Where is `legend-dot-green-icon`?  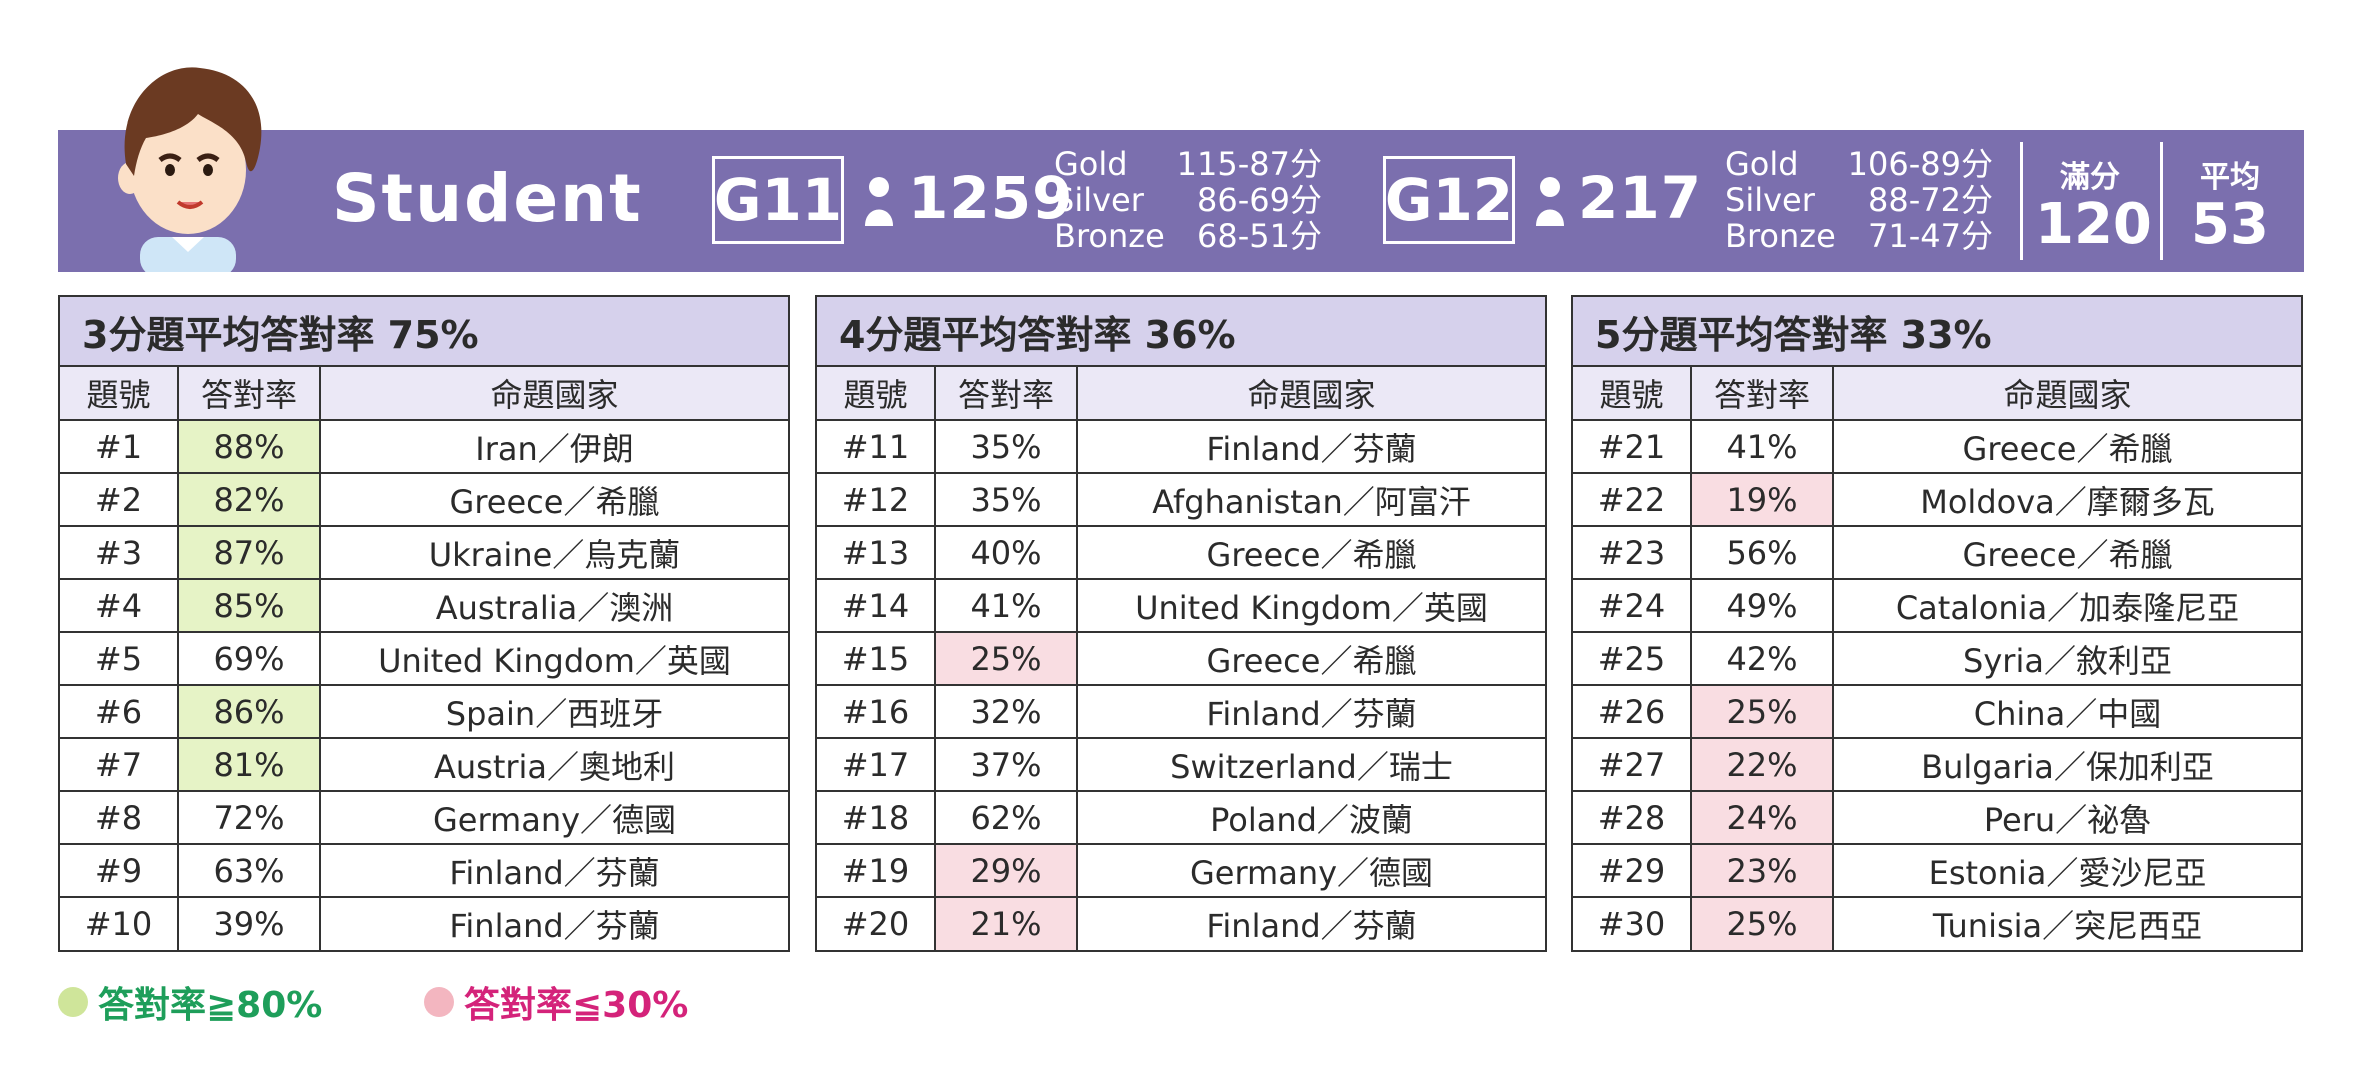 legend-dot-green-icon is located at coordinates (73, 1002).